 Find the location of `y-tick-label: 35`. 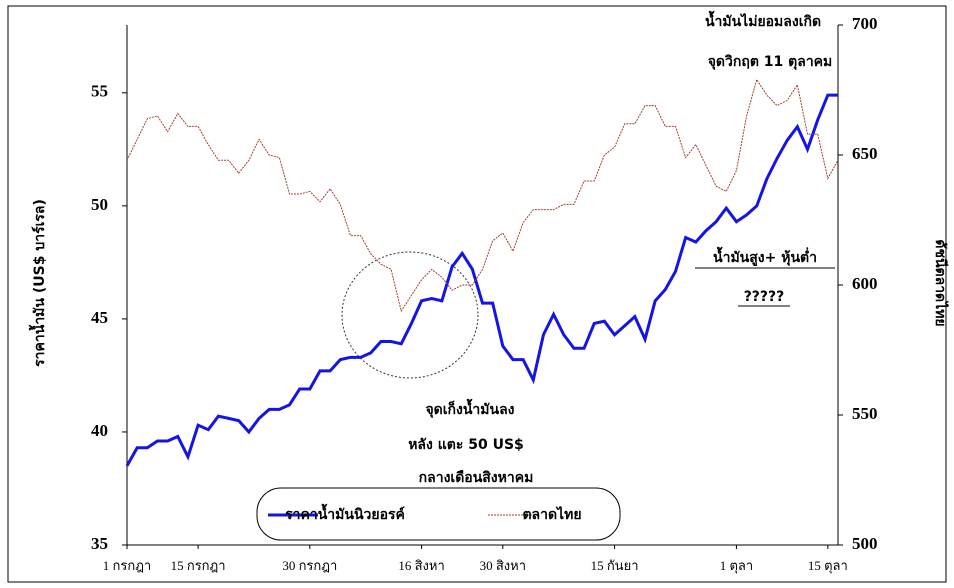

y-tick-label: 35 is located at coordinates (99, 543).